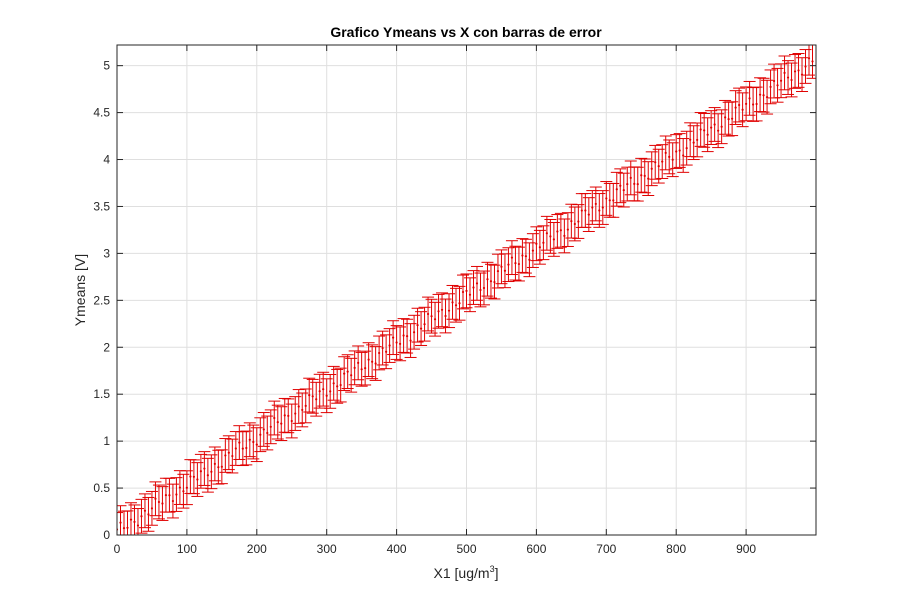  Describe the element at coordinates (492, 569) in the screenshot. I see `x-axis-title-superscript: 3` at that location.